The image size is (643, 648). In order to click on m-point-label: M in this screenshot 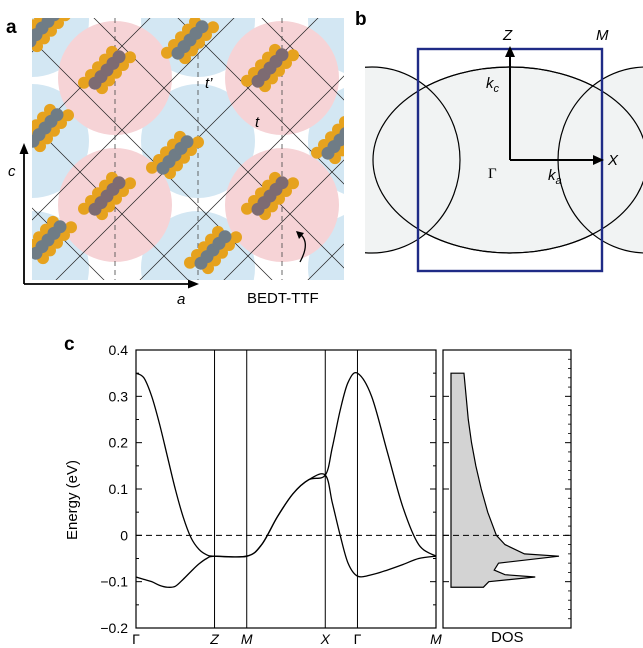, I will do `click(602, 35)`.